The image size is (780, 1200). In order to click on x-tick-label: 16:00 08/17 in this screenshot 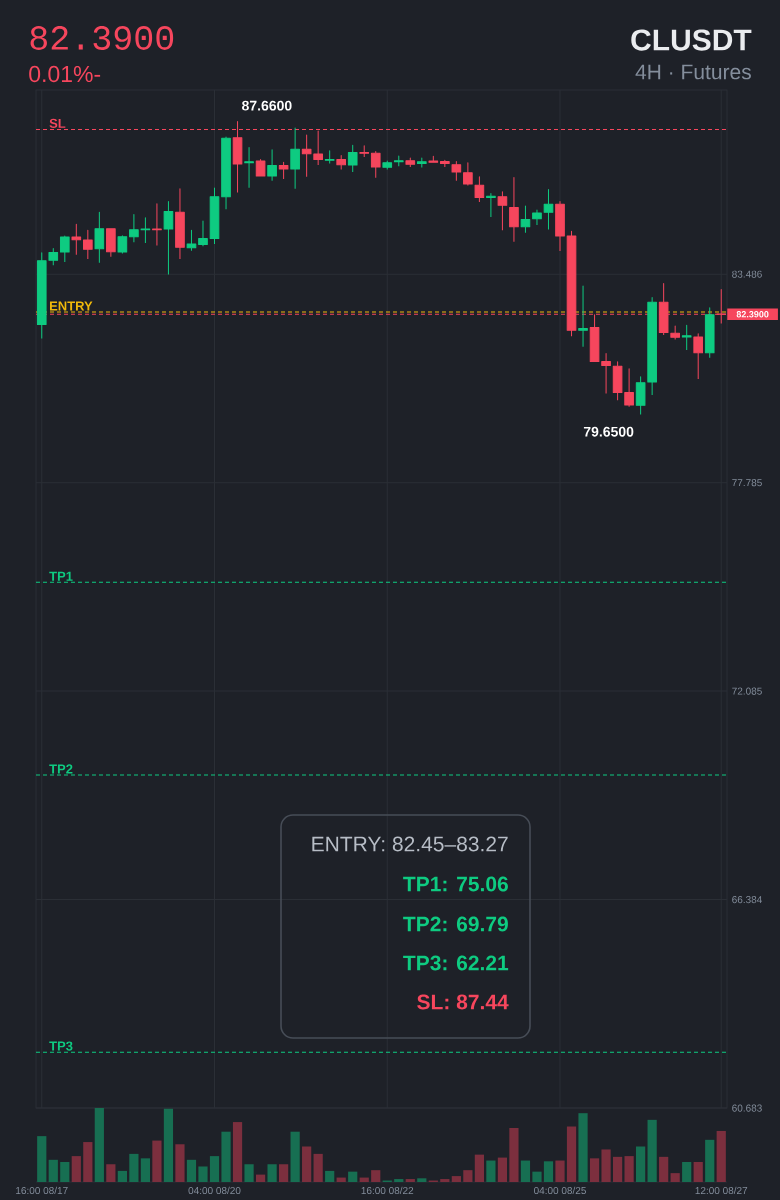, I will do `click(42, 1190)`.